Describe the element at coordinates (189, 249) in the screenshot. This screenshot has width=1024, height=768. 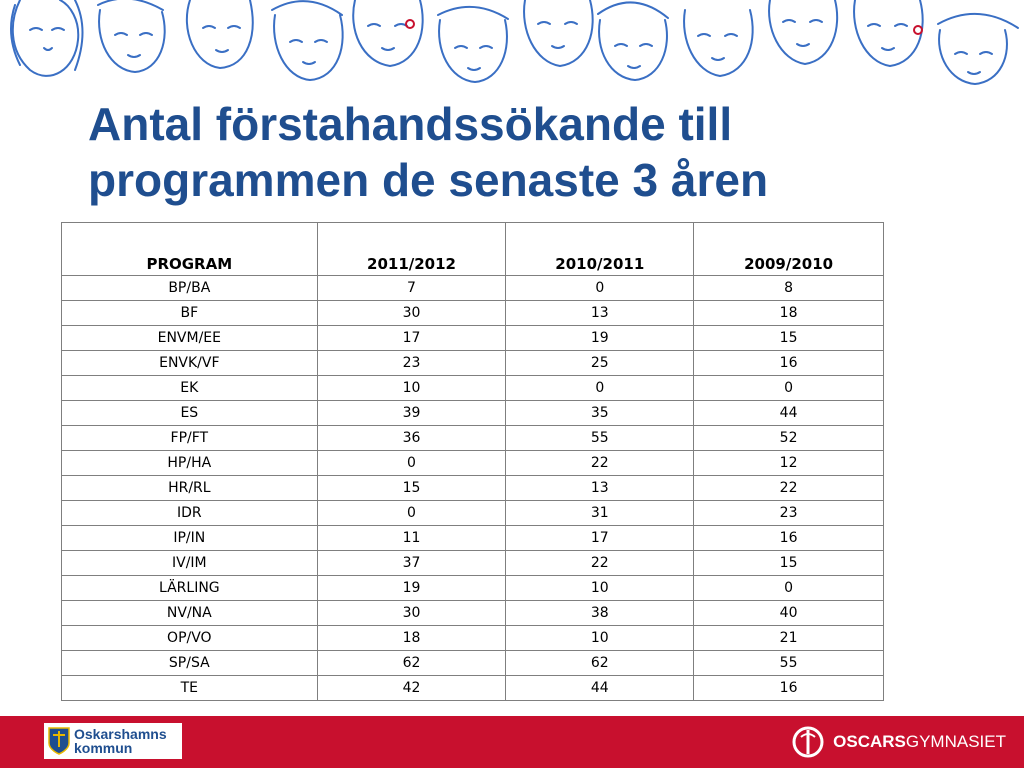
I see `column-header-program: PROGRAM` at that location.